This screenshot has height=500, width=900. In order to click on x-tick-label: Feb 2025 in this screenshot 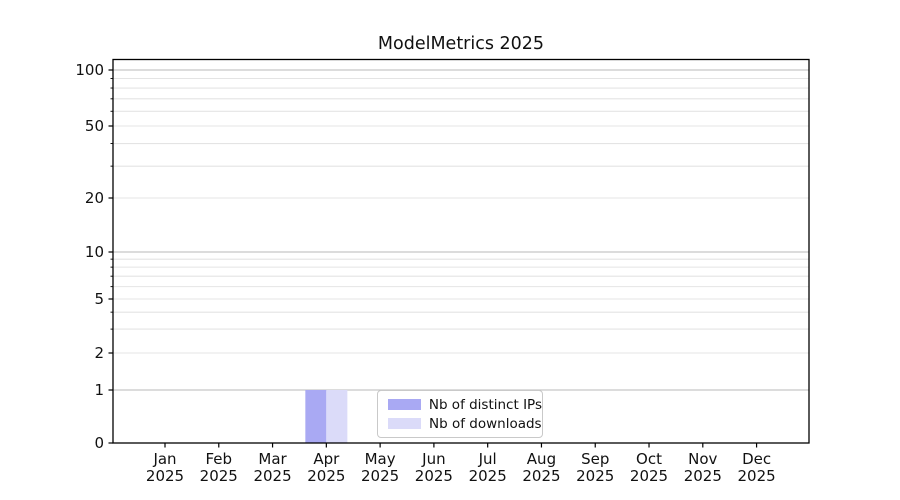, I will do `click(219, 468)`.